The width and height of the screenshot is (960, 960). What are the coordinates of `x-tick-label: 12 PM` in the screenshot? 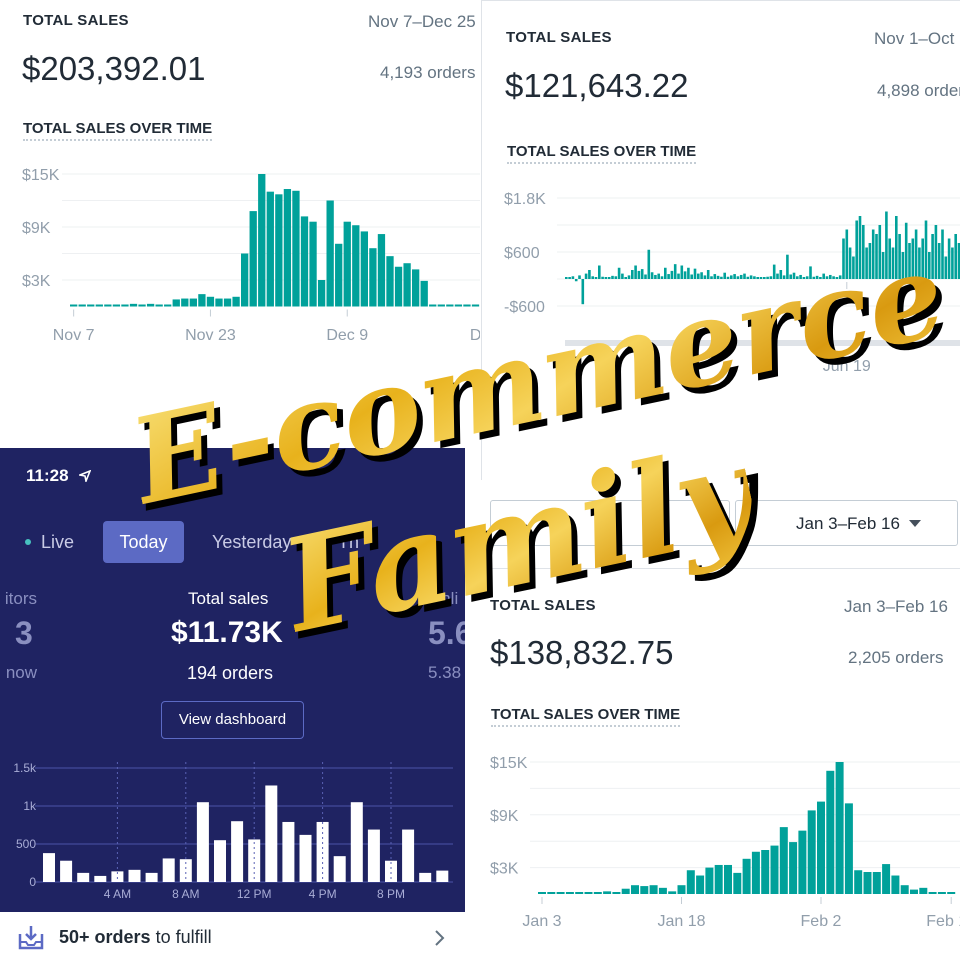 It's located at (254, 894).